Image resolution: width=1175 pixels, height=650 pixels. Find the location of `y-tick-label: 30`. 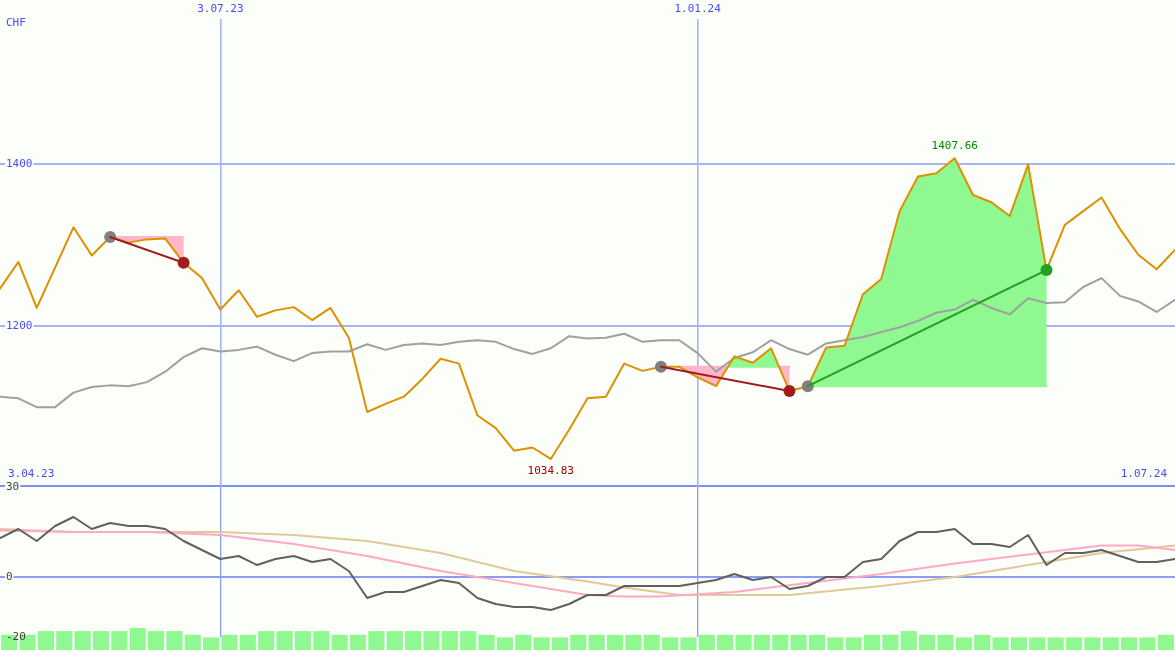

y-tick-label: 30 is located at coordinates (13, 486).